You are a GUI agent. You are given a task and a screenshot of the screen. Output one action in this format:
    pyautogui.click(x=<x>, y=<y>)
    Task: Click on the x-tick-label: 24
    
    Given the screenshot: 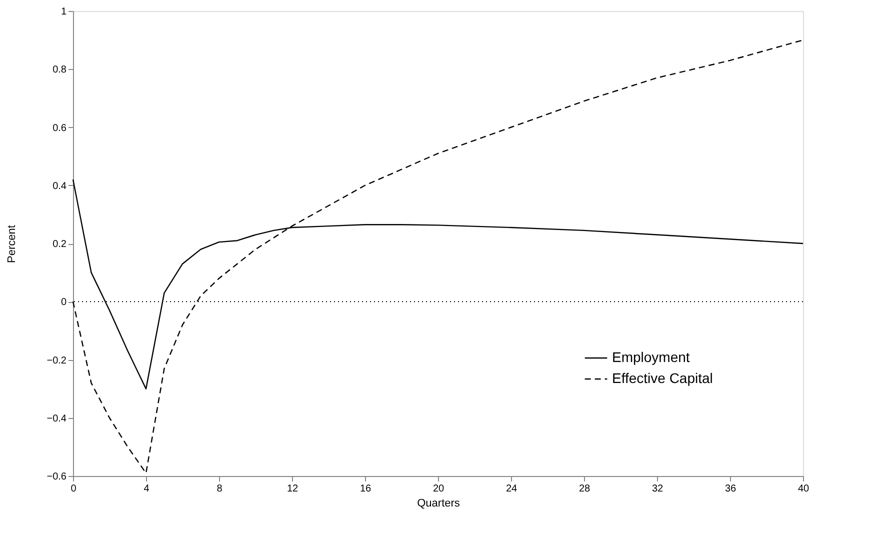 What is the action you would take?
    pyautogui.click(x=512, y=489)
    